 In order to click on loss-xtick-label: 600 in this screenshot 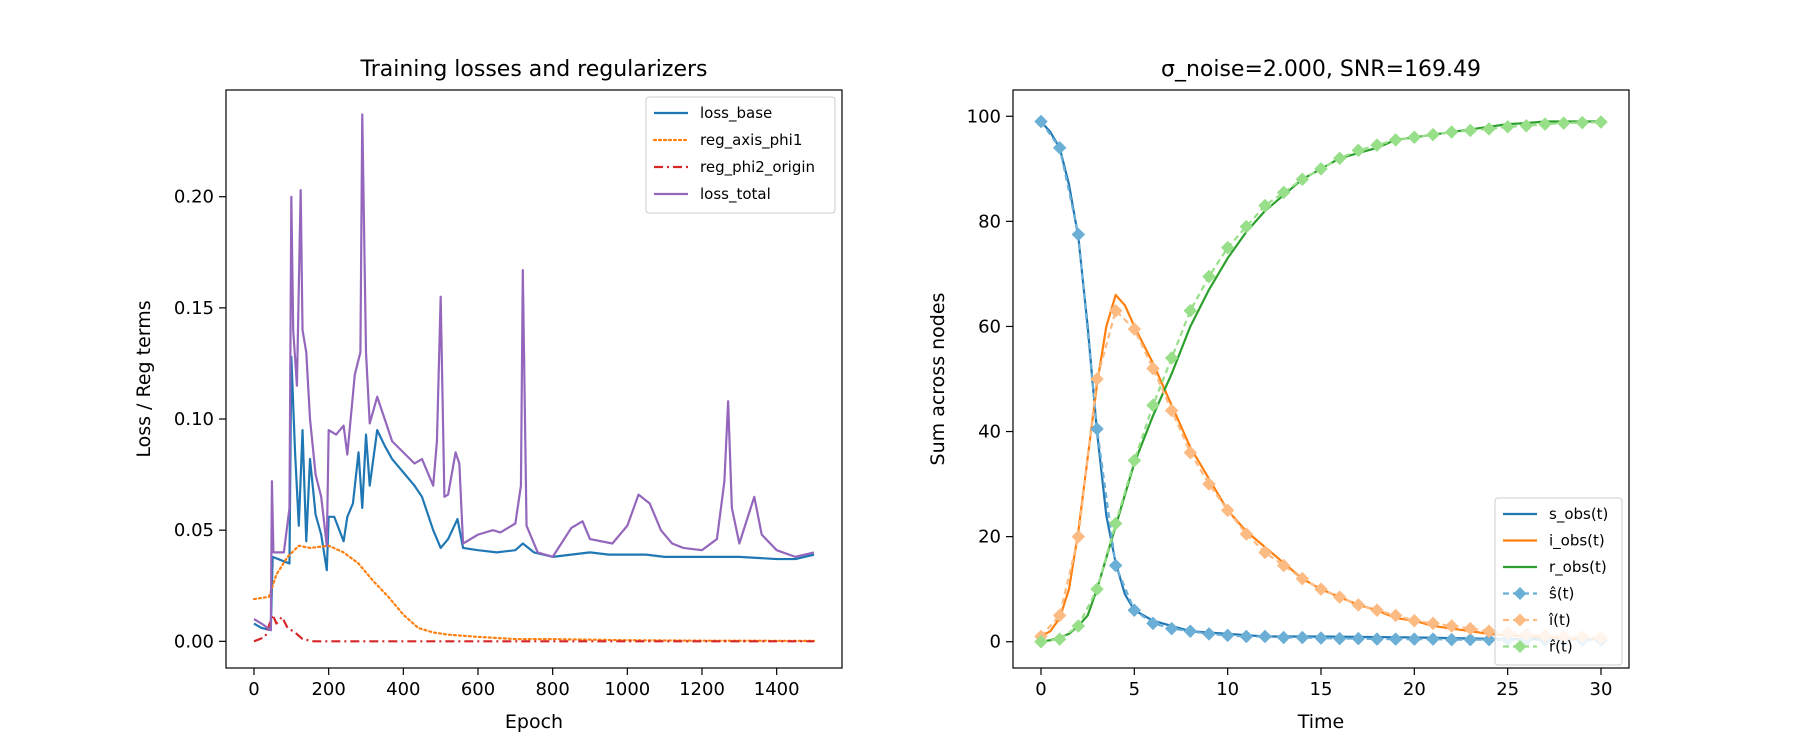, I will do `click(478, 689)`.